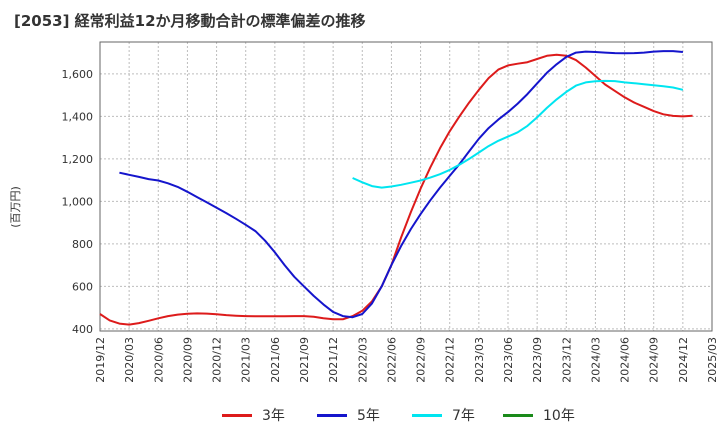 The width and height of the screenshot is (720, 440). What do you see at coordinates (566, 360) in the screenshot?
I see `x-tick-label: 2023/12` at bounding box center [566, 360].